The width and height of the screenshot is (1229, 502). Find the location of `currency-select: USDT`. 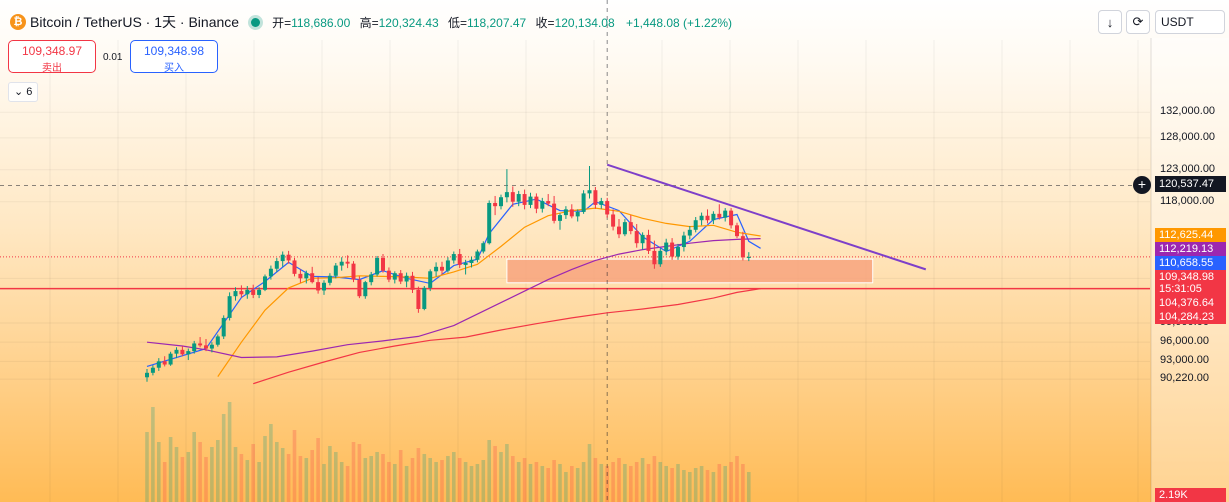

currency-select: USDT is located at coordinates (1190, 22).